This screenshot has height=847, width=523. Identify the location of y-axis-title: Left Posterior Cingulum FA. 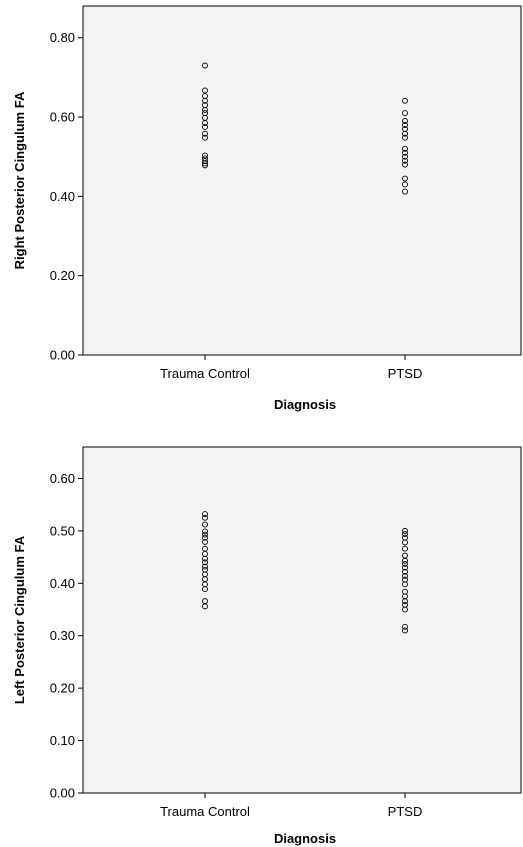
(19, 619).